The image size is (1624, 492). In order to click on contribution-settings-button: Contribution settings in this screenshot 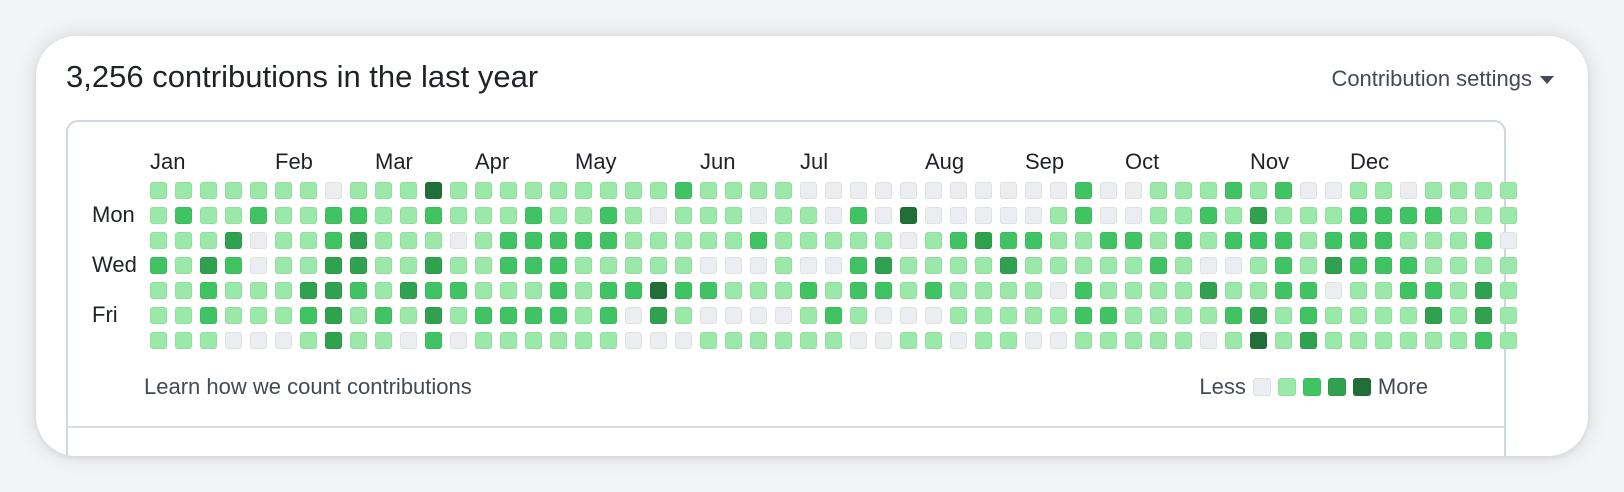, I will do `click(1442, 79)`.